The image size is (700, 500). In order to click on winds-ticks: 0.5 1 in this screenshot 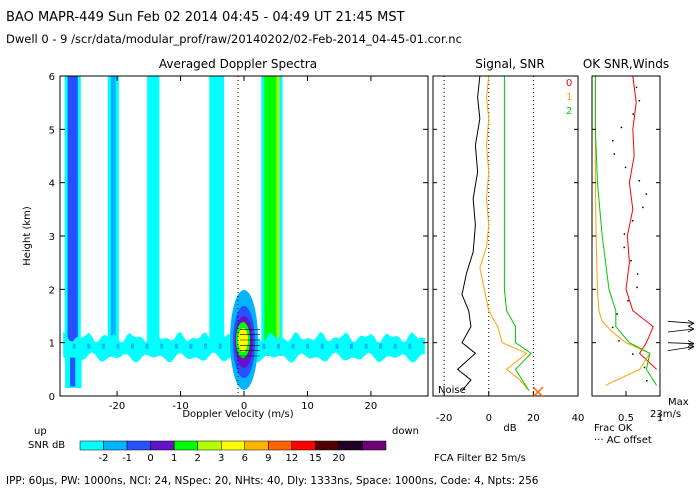, I will do `click(627, 249)`.